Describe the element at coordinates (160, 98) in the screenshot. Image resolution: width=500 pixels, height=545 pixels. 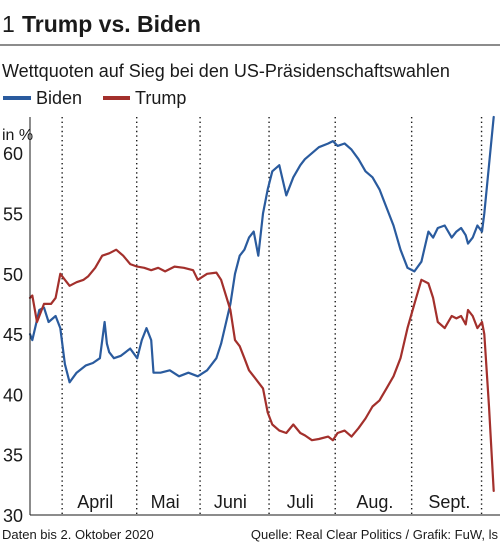
I see `legend-label-trump: Trump` at that location.